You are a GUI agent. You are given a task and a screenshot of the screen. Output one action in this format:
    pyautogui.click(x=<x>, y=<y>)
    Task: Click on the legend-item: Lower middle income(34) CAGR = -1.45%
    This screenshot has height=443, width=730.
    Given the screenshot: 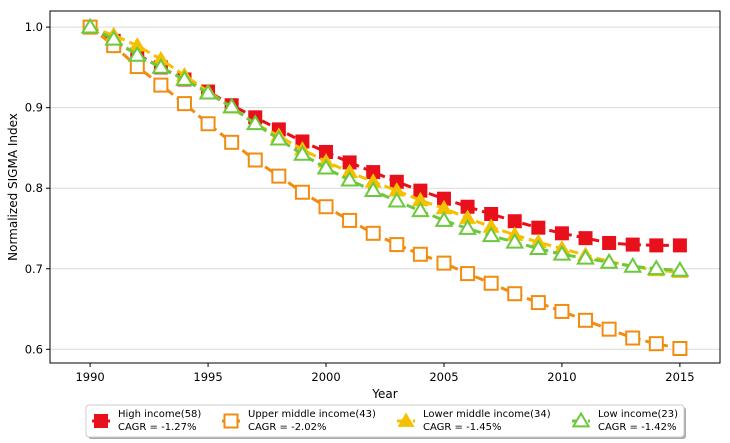 What is the action you would take?
    pyautogui.click(x=474, y=421)
    